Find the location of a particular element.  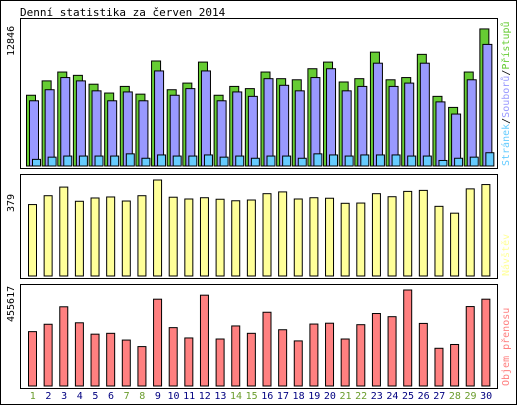

day-label: 7 is located at coordinates (127, 396).